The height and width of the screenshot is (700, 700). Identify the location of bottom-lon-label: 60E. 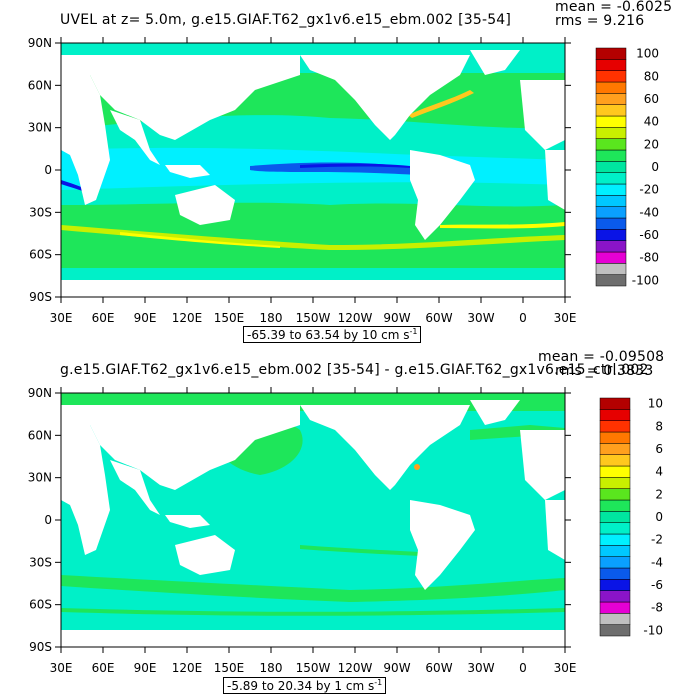
(103, 668).